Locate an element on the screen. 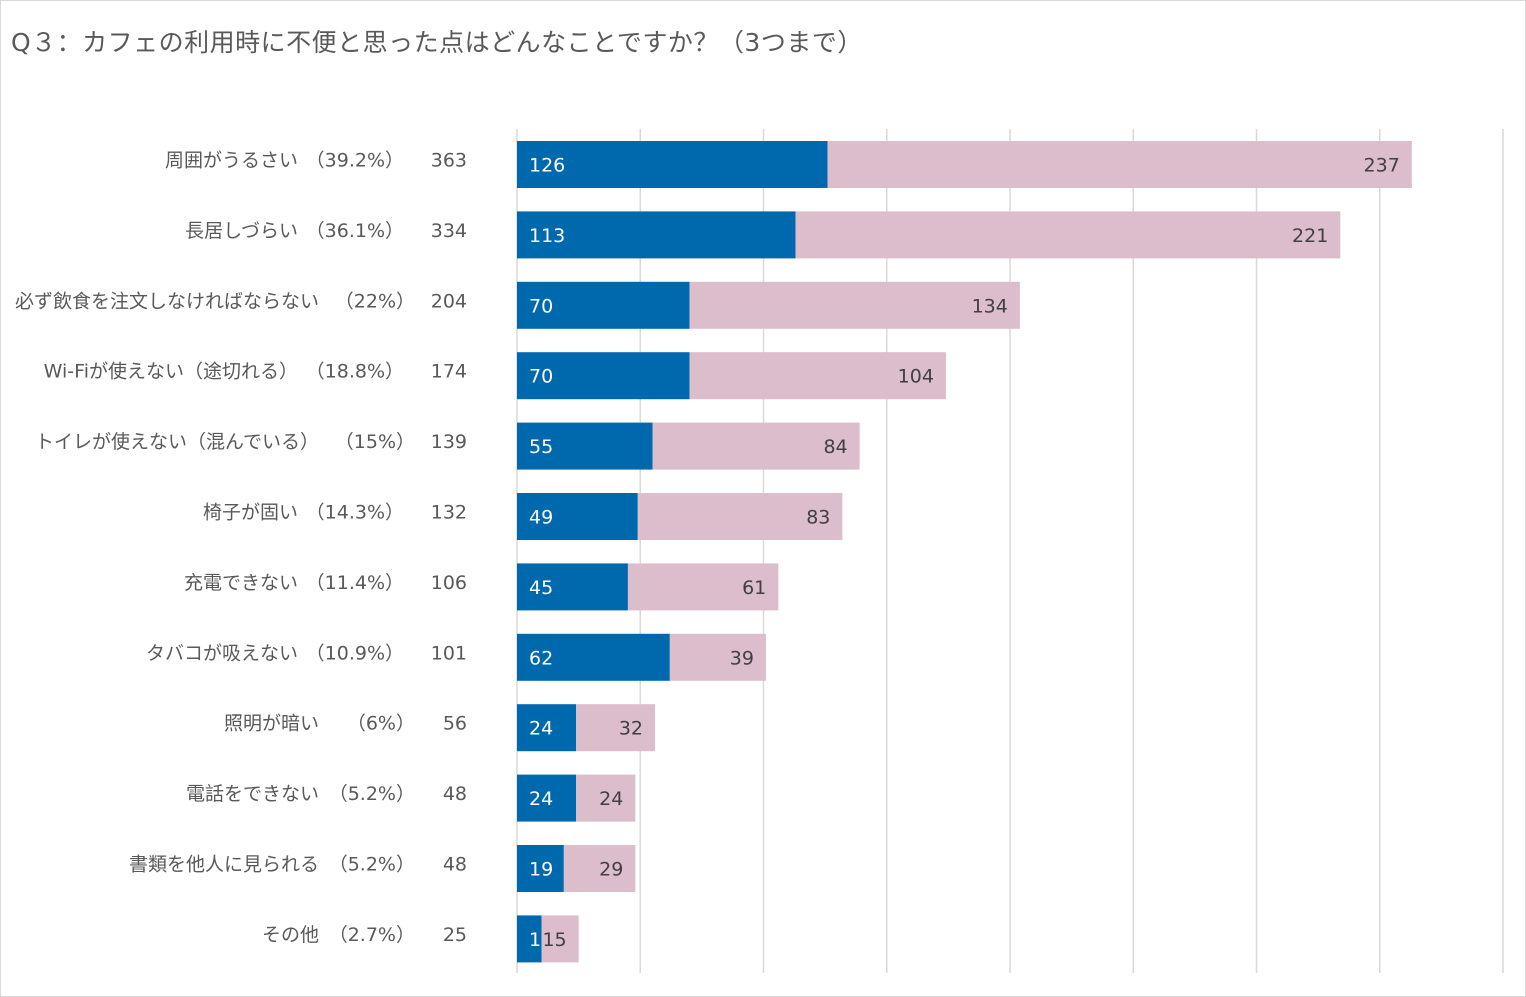  total-label: 139 is located at coordinates (449, 442).